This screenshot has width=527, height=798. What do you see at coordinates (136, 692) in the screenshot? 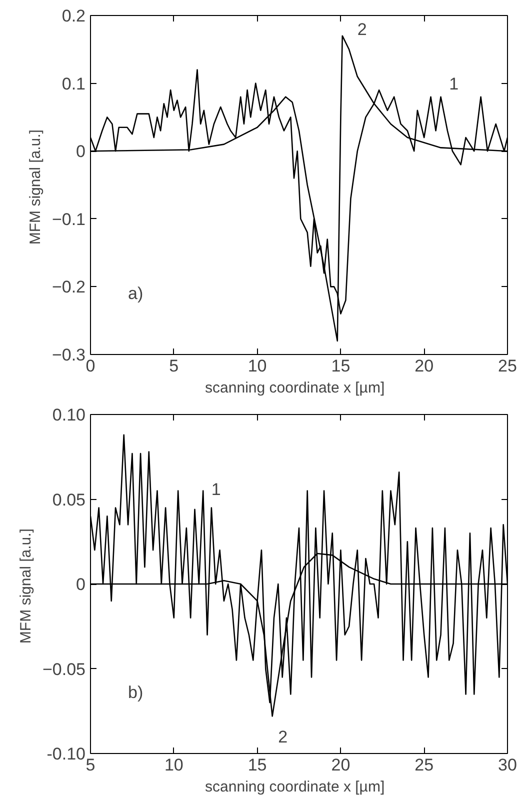
I see `annotation: b)` at bounding box center [136, 692].